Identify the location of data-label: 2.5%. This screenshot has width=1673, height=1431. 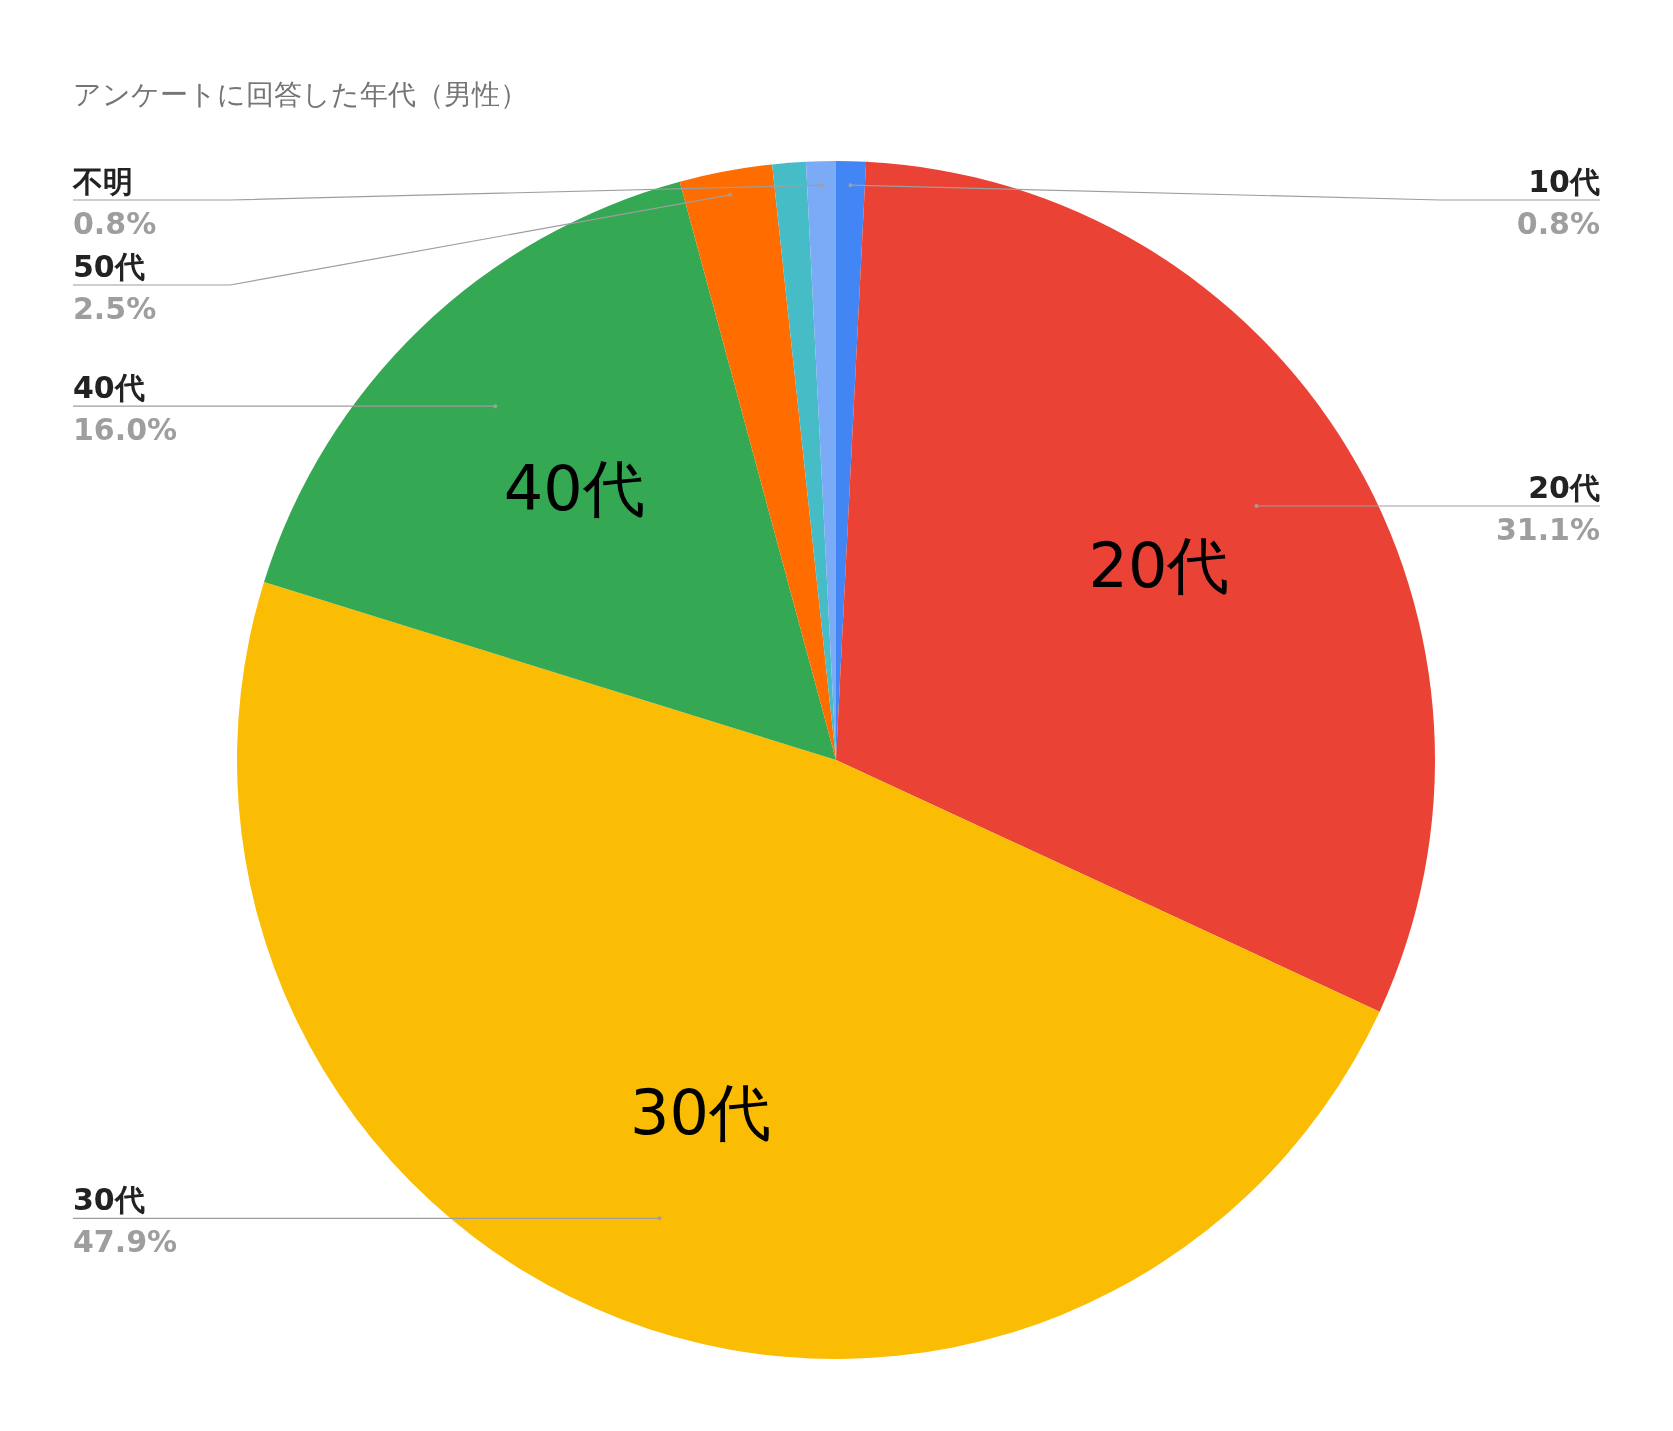
(115, 308).